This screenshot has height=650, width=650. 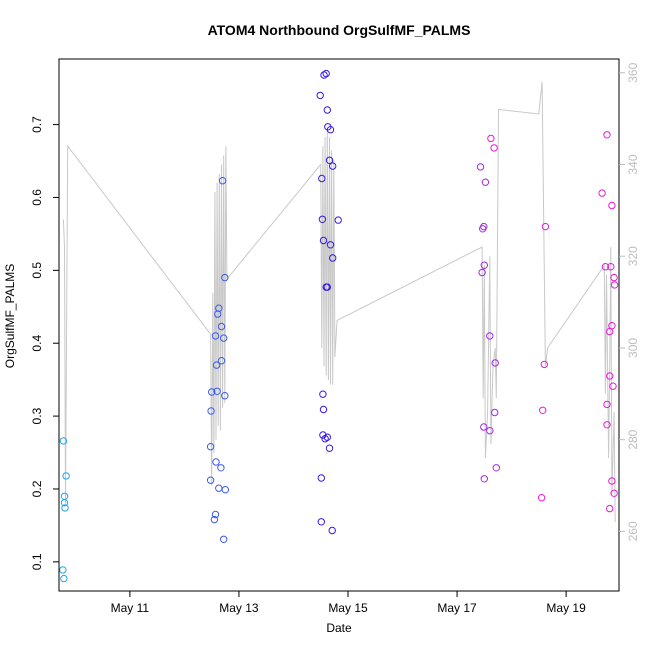 I want to click on right-y-tick-label: 300, so click(x=633, y=348).